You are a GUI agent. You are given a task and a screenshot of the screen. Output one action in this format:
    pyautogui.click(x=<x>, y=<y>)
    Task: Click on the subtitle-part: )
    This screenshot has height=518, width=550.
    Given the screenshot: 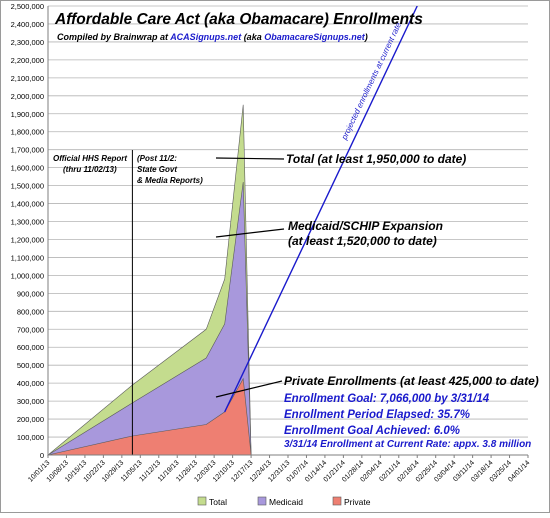 What is the action you would take?
    pyautogui.click(x=366, y=37)
    